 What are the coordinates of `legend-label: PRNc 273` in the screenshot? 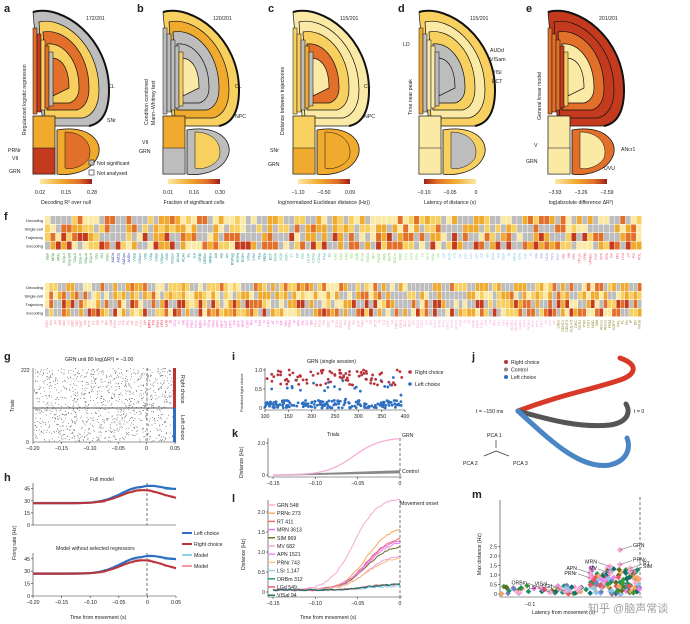 It's located at (289, 514).